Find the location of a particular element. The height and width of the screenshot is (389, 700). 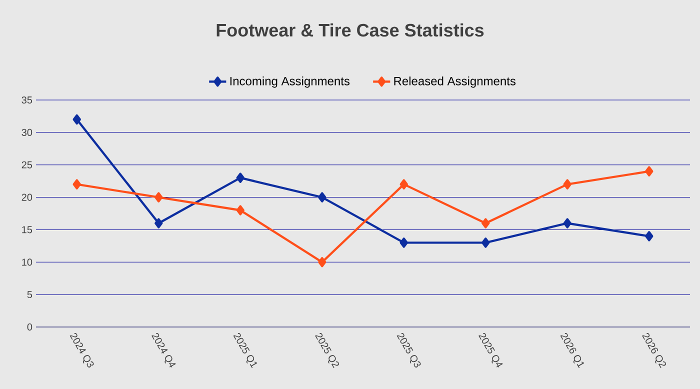

chart-title: Footwear & Tire Case Statistics is located at coordinates (350, 30).